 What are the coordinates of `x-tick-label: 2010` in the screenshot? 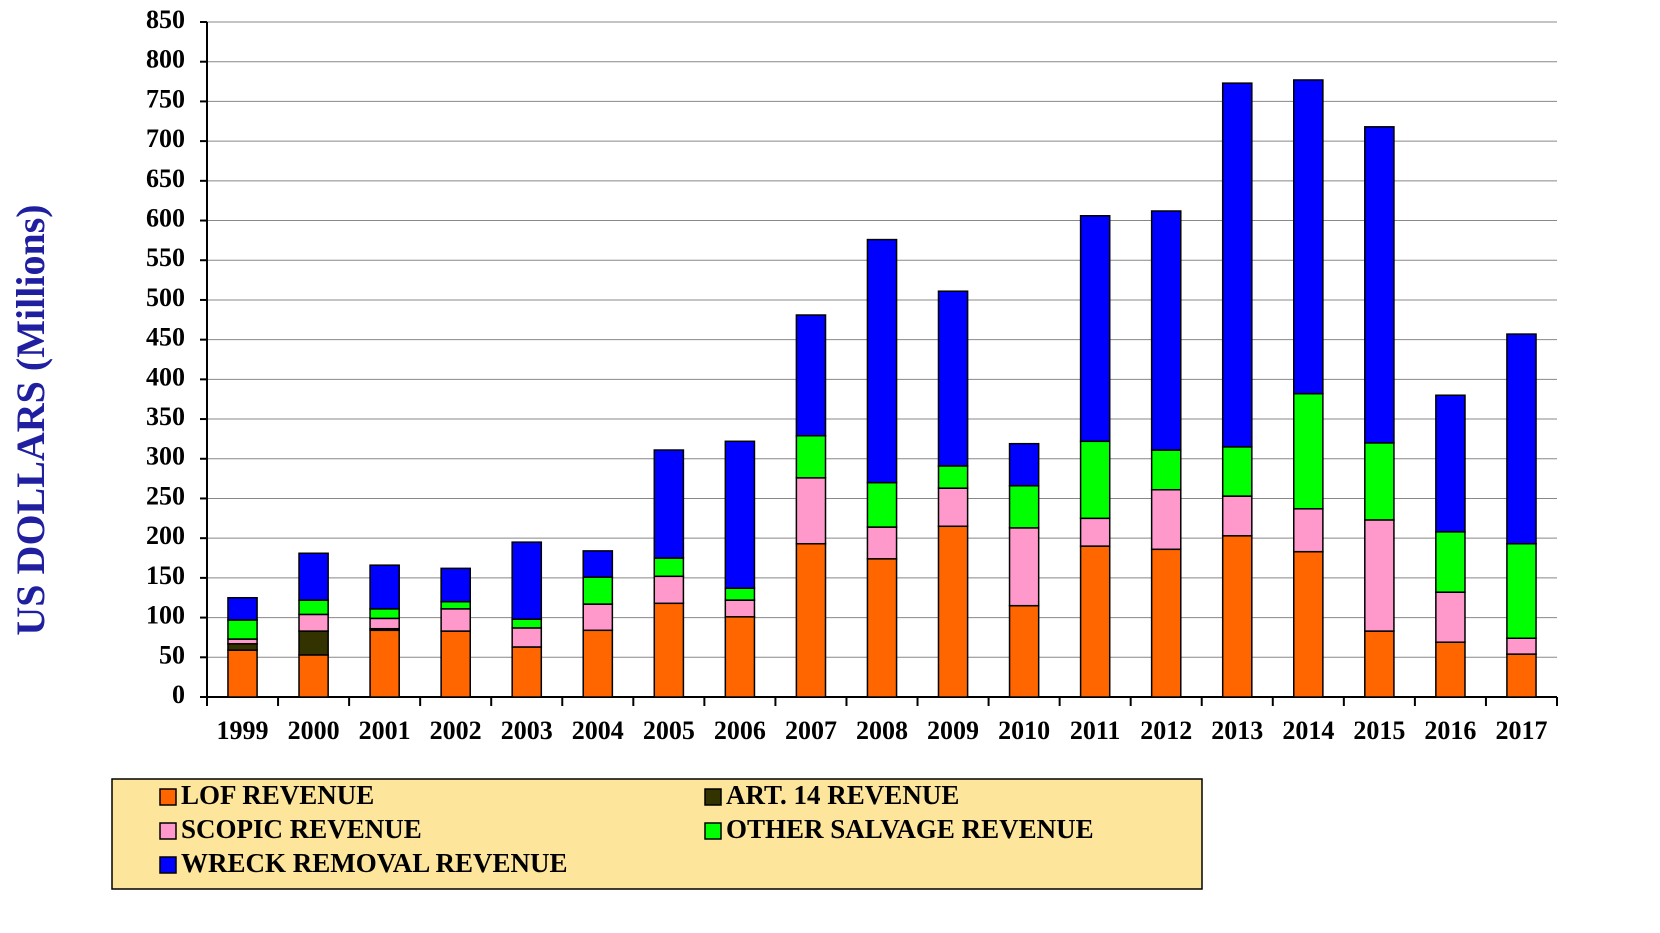 It's located at (1024, 730).